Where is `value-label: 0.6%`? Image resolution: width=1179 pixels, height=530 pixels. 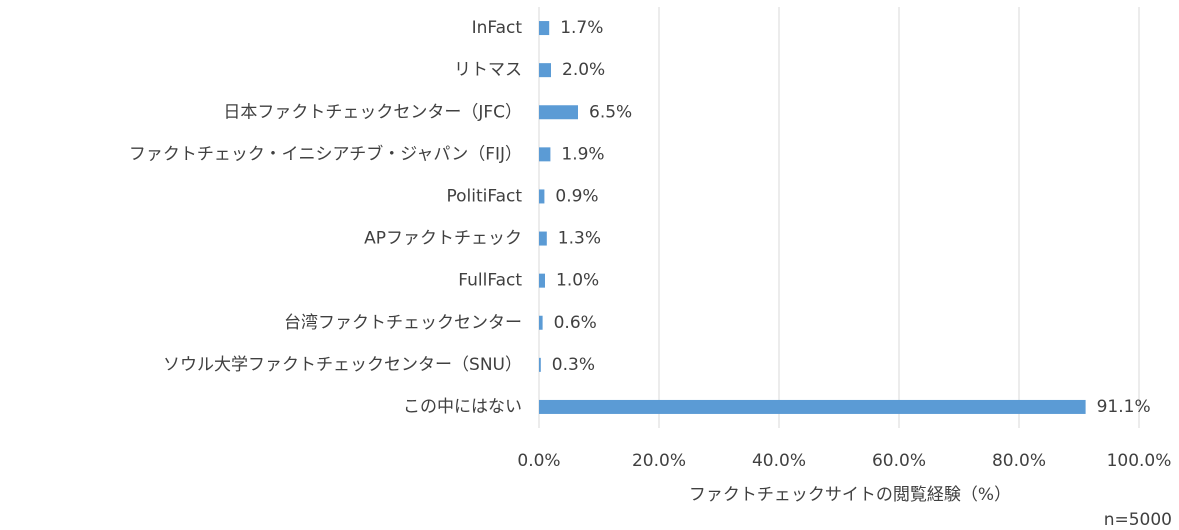 value-label: 0.6% is located at coordinates (575, 323).